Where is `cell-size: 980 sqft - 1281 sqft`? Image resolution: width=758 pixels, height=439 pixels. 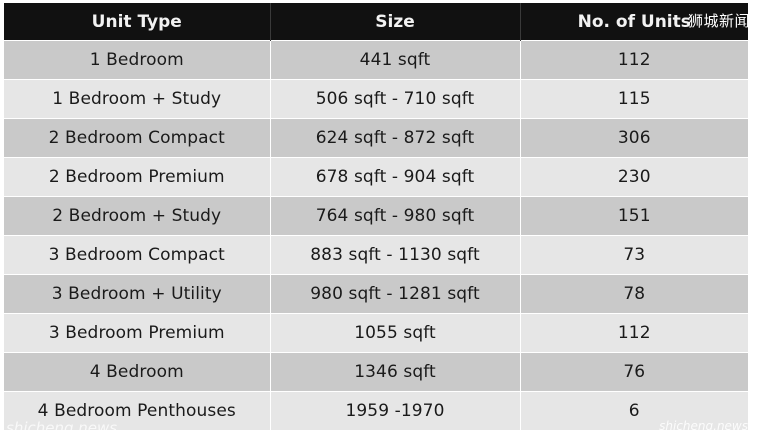 cell-size: 980 sqft - 1281 sqft is located at coordinates (395, 294).